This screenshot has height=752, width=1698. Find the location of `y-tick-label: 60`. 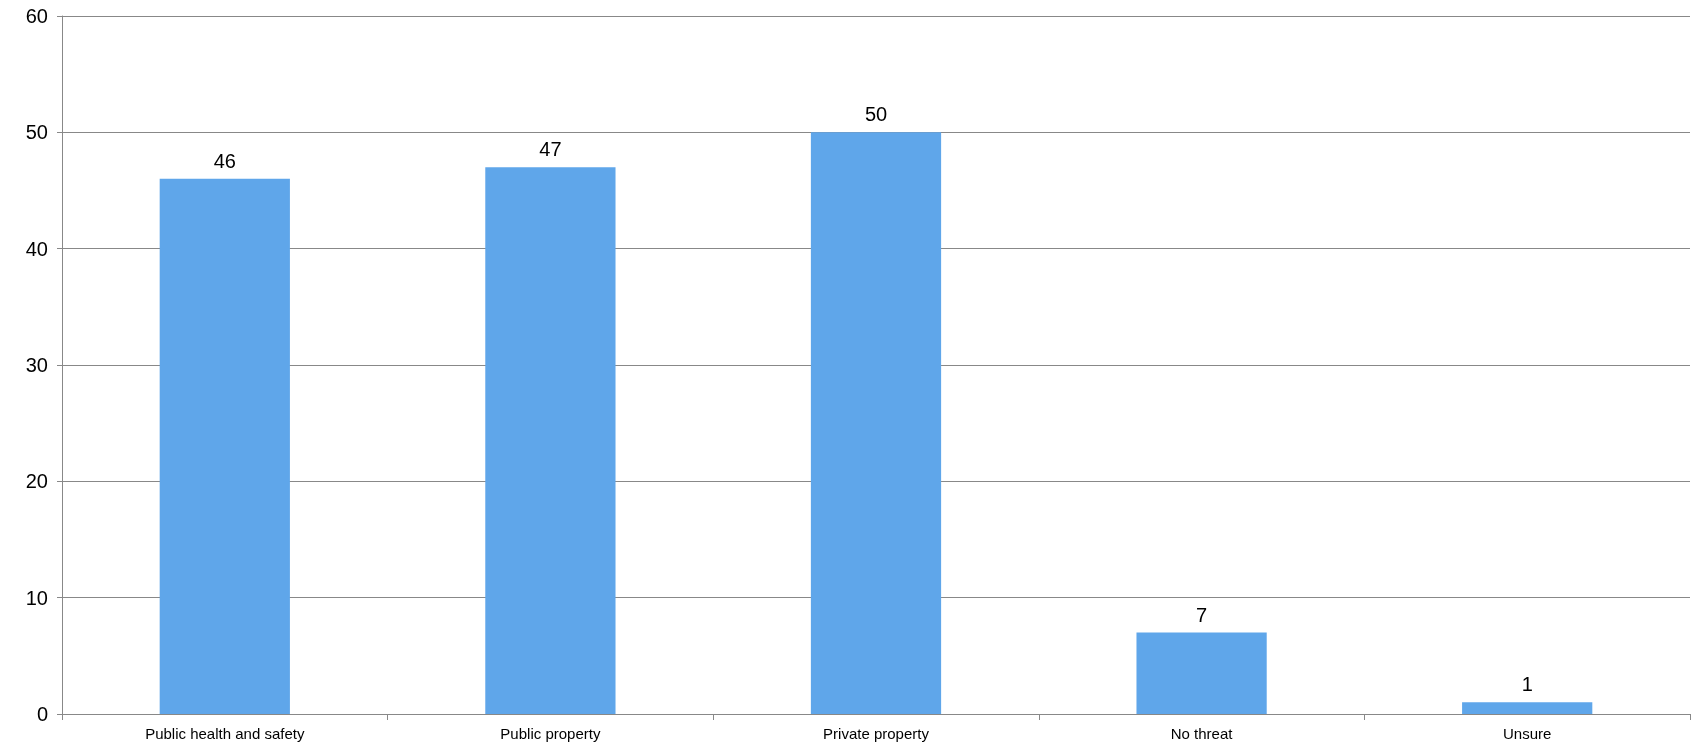

y-tick-label: 60 is located at coordinates (36, 16).